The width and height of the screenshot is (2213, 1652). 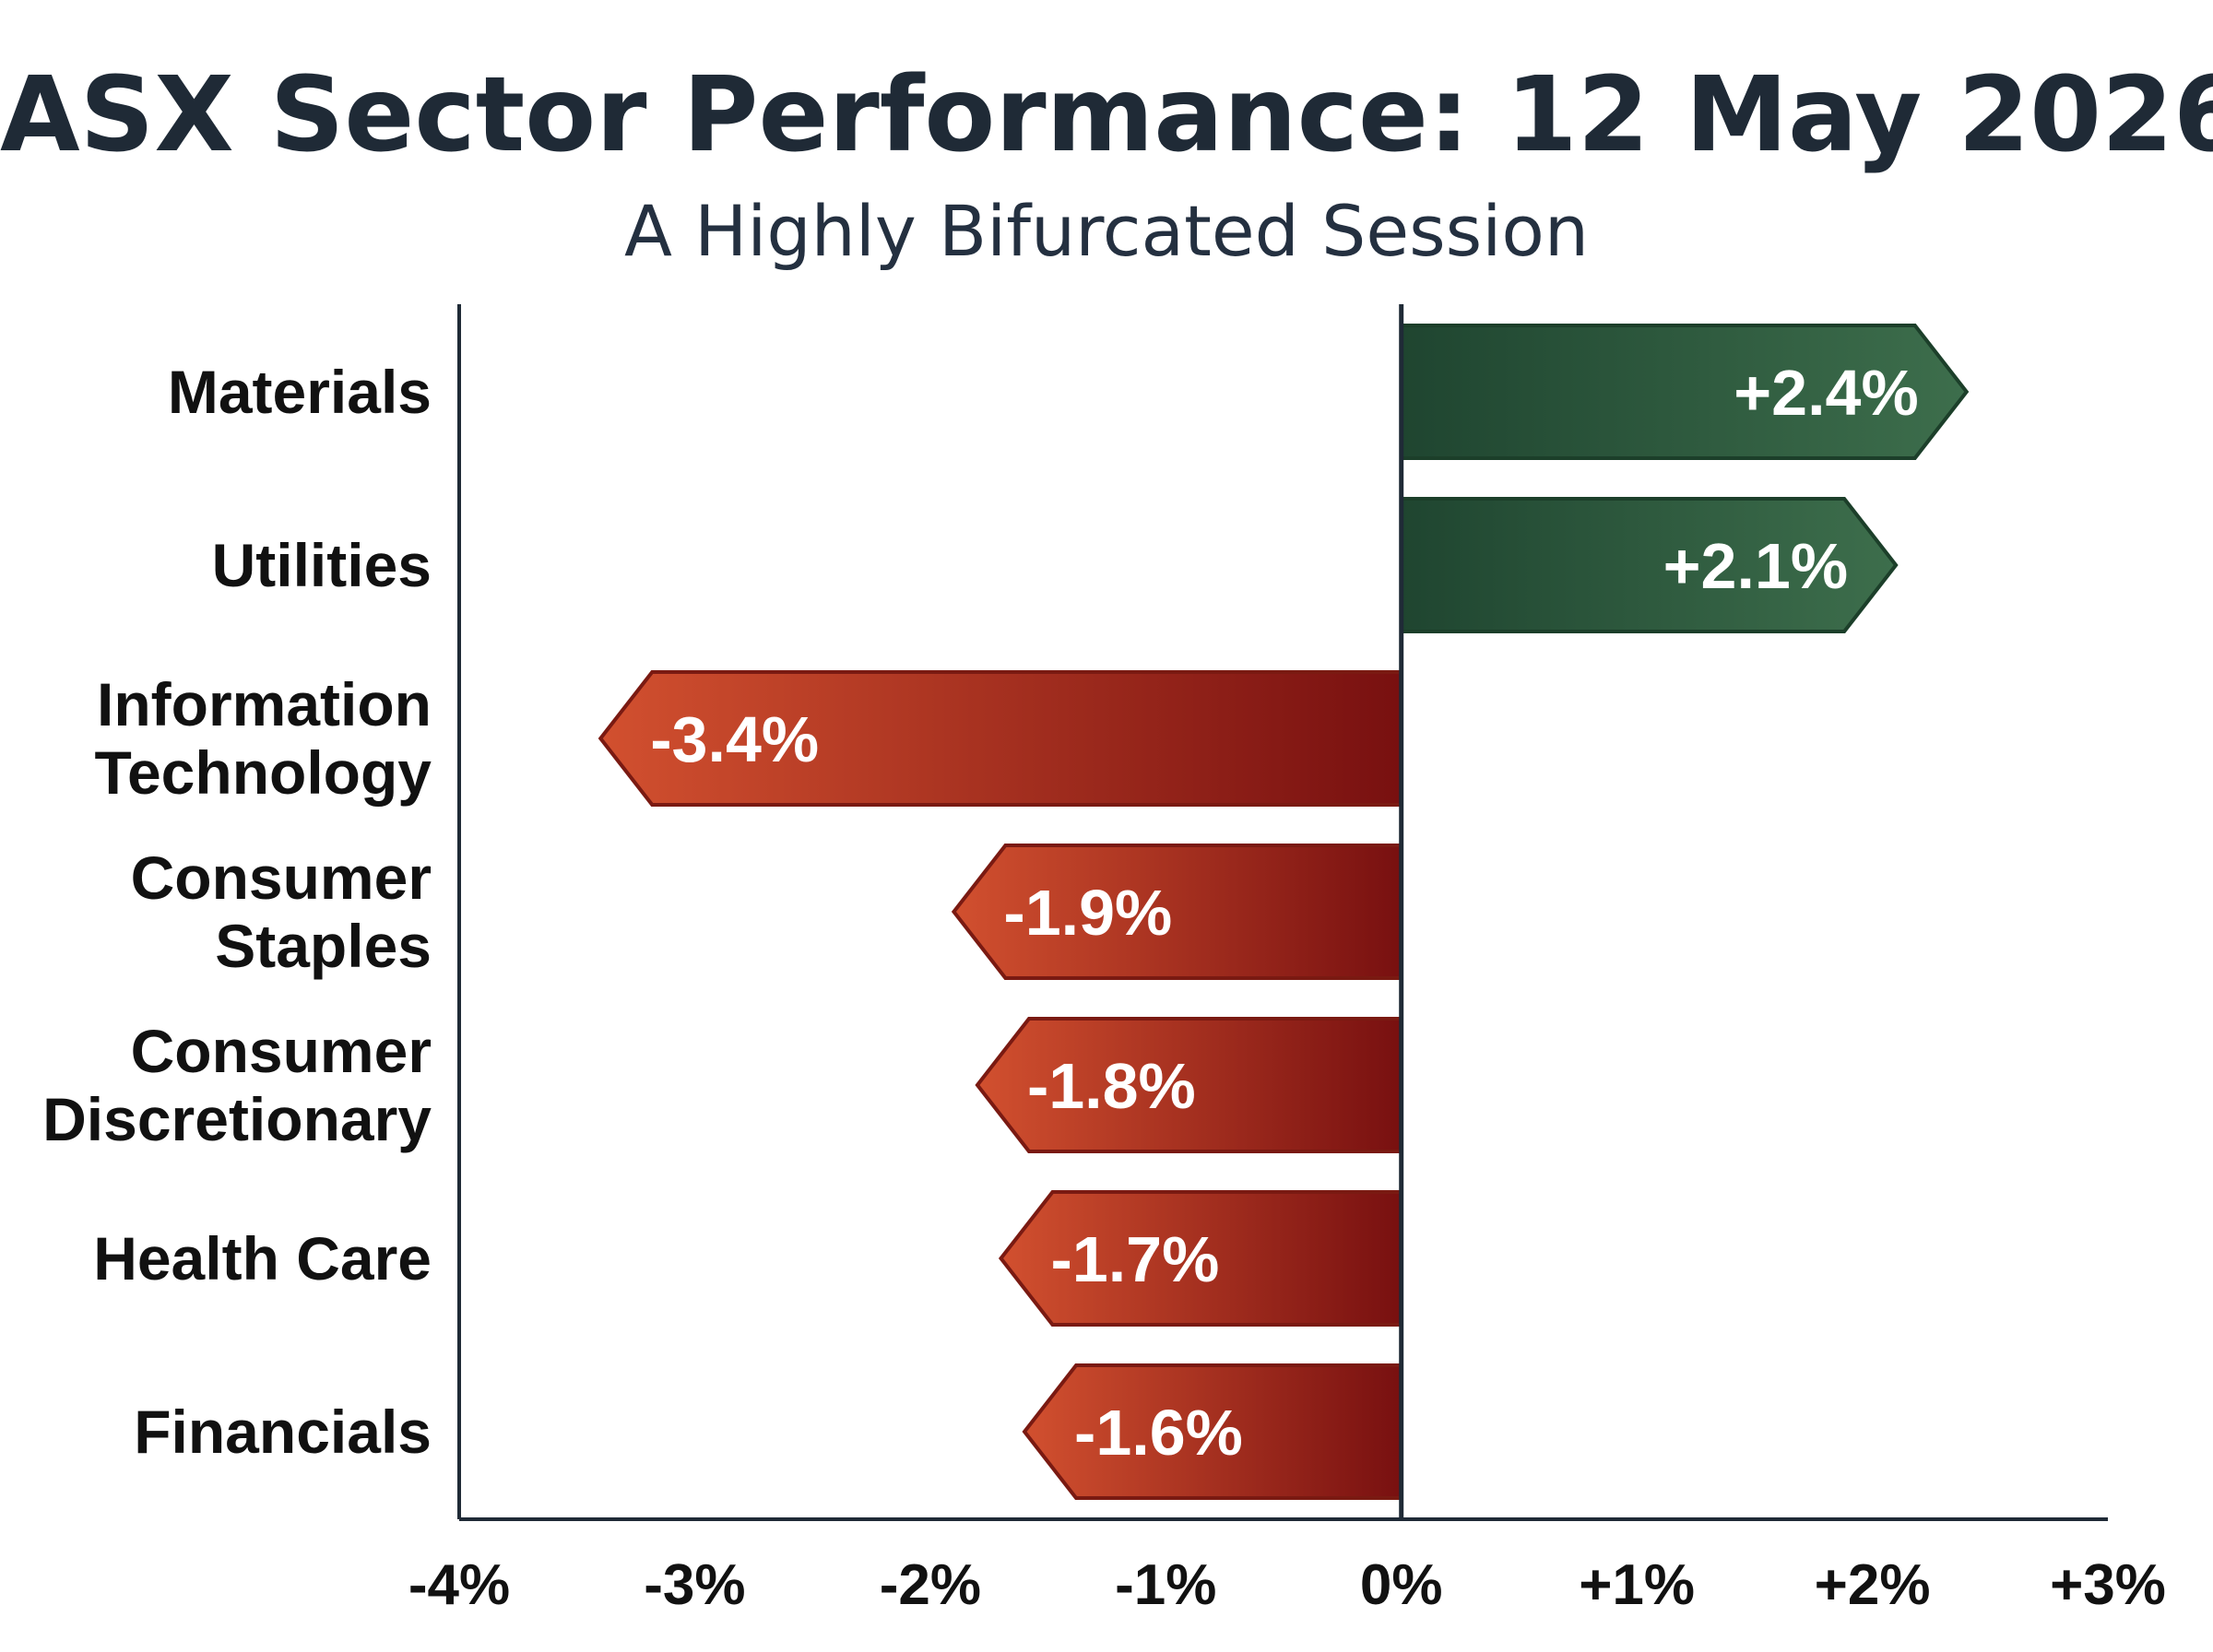 What do you see at coordinates (2108, 1585) in the screenshot?
I see `x-tick-label: +3%` at bounding box center [2108, 1585].